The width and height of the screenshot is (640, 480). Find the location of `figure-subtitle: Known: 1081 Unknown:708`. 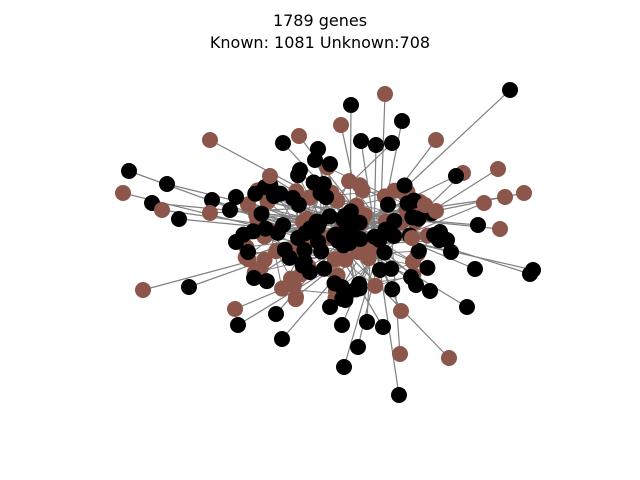

figure-subtitle: Known: 1081 Unknown:708 is located at coordinates (320, 42).